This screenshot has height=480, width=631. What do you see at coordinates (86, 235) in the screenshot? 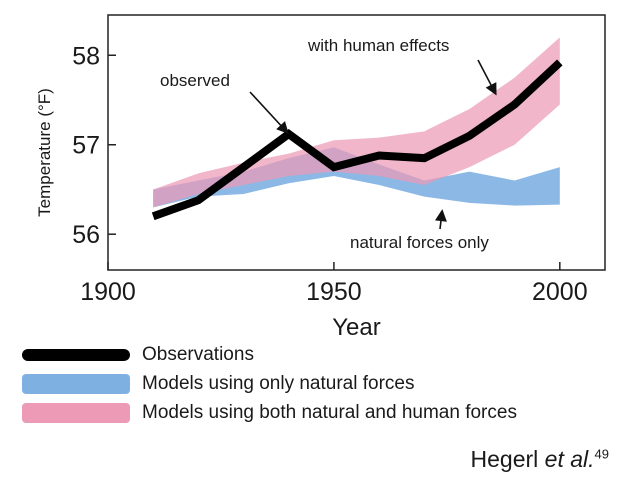
I see `y-tick-label: 56` at bounding box center [86, 235].